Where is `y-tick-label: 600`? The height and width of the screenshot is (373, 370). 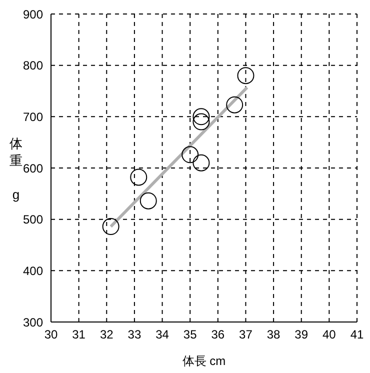 y-tick-label: 600 is located at coordinates (33, 168).